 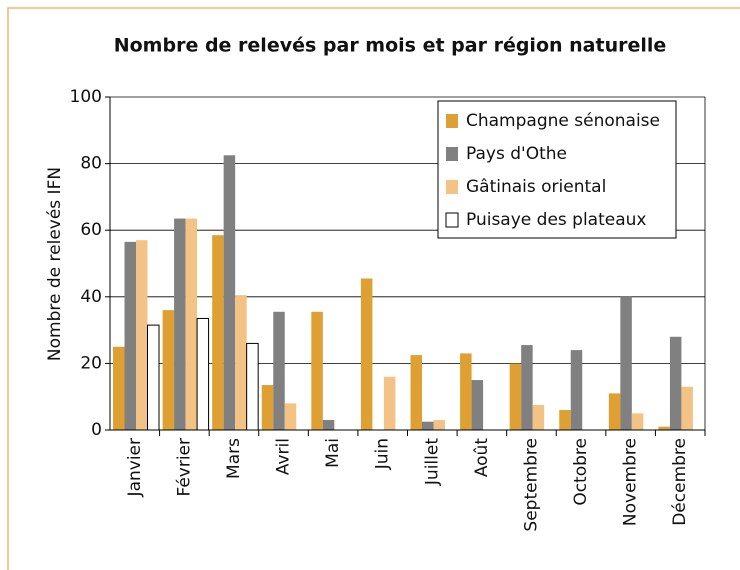 I want to click on legend-label: Gâtinais oriental, so click(x=536, y=187).